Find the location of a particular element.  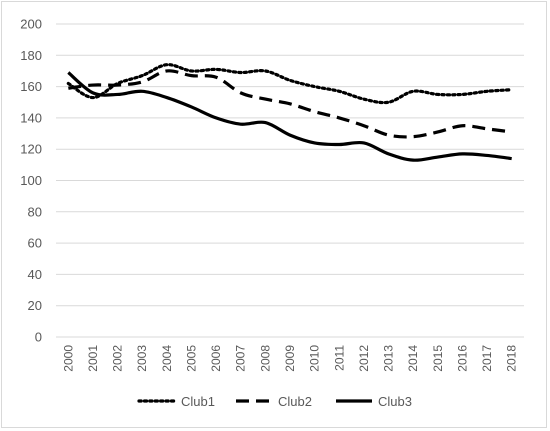

y-tick-label: 40 is located at coordinates (35, 274).